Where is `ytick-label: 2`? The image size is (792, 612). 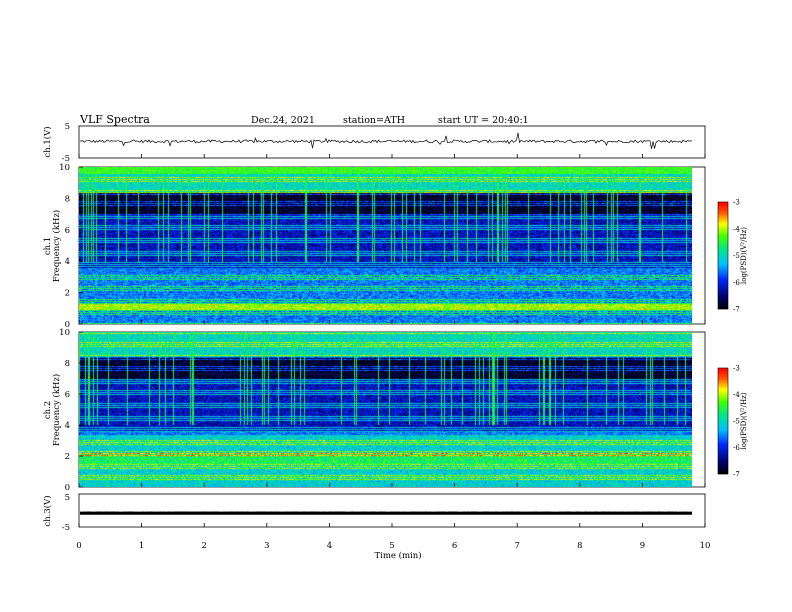
ytick-label: 2 is located at coordinates (67, 457).